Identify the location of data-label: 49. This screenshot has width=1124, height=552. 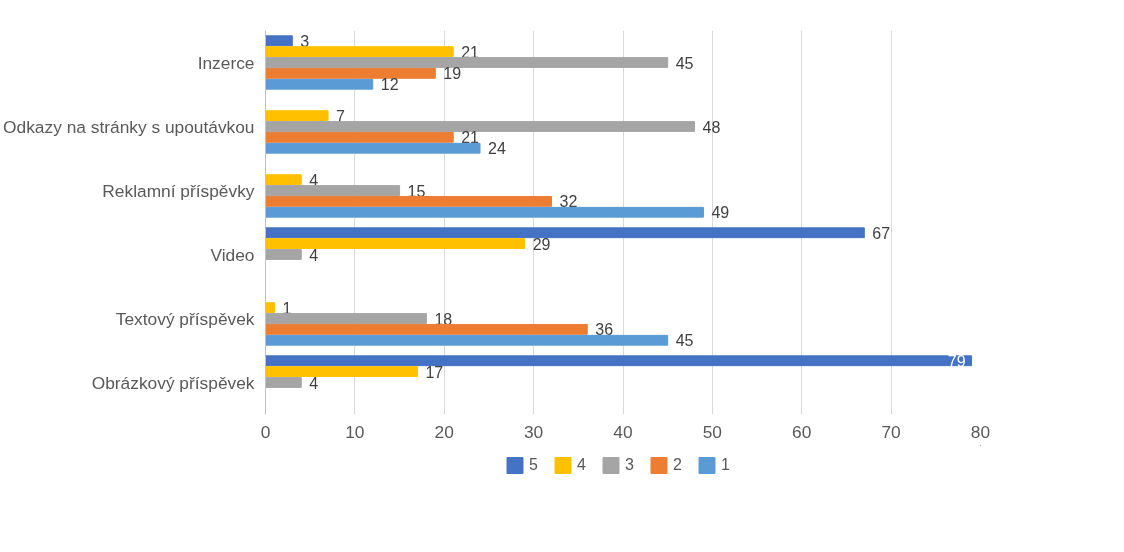
(720, 213).